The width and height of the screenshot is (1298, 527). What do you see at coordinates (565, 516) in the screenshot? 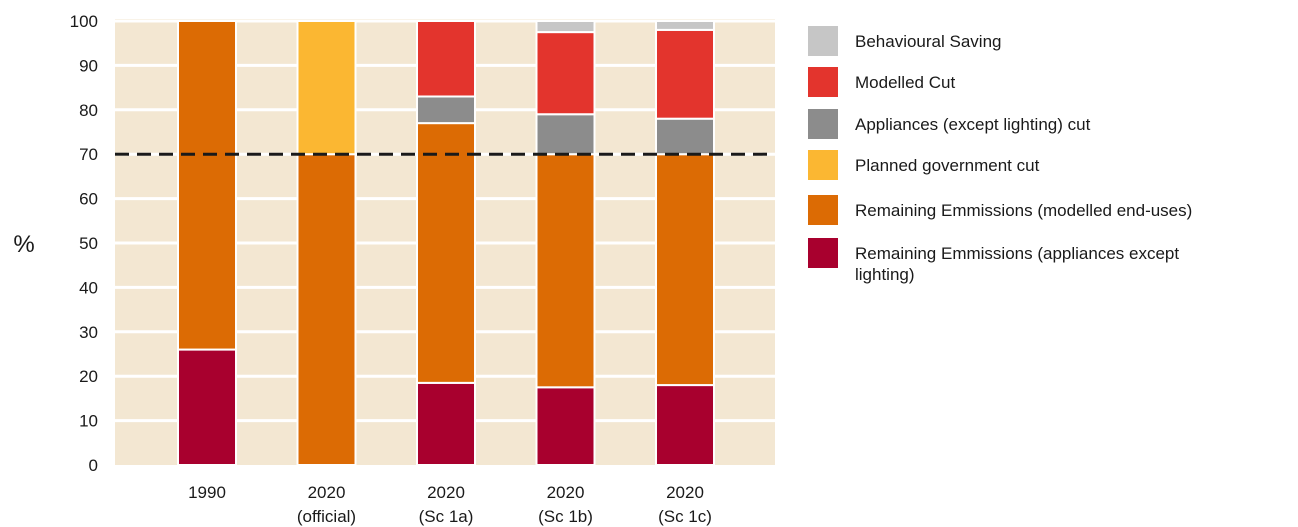
I see `x-category-sublabel: (Sc 1b)` at bounding box center [565, 516].